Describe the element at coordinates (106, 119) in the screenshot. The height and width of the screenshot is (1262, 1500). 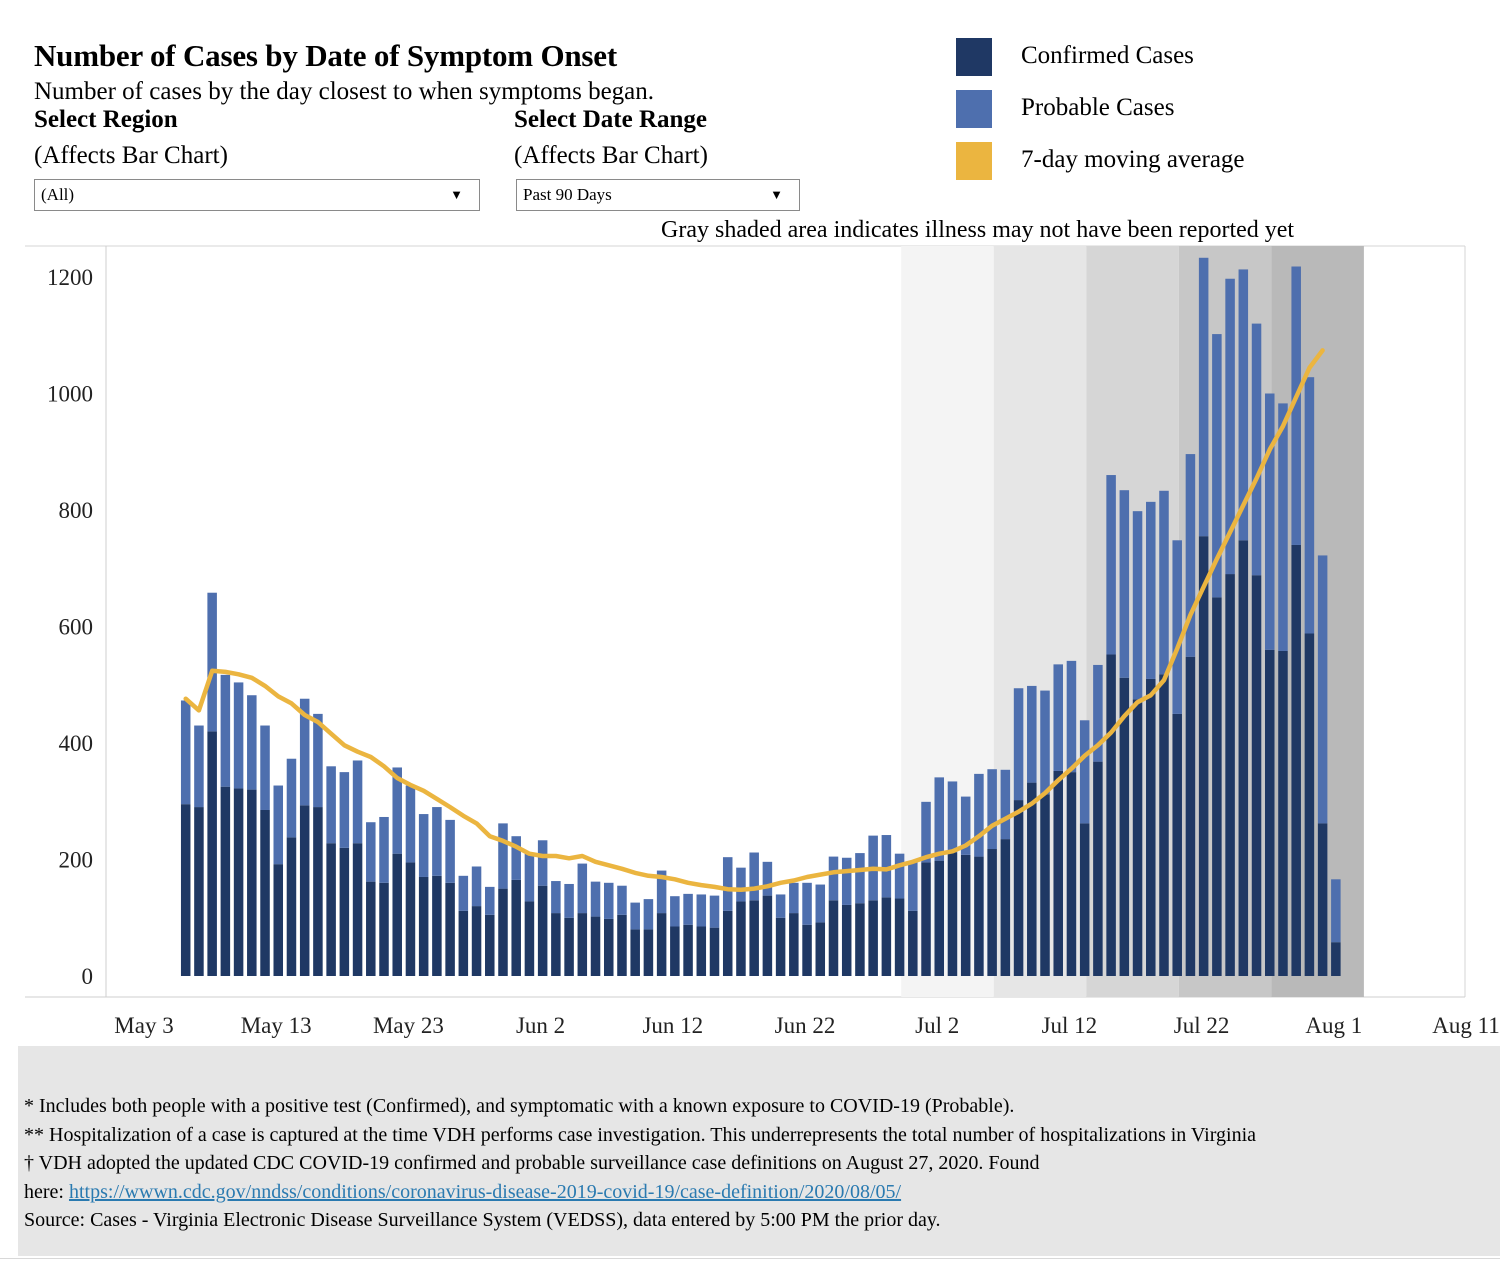
I see `region-filter-label: Select Region` at that location.